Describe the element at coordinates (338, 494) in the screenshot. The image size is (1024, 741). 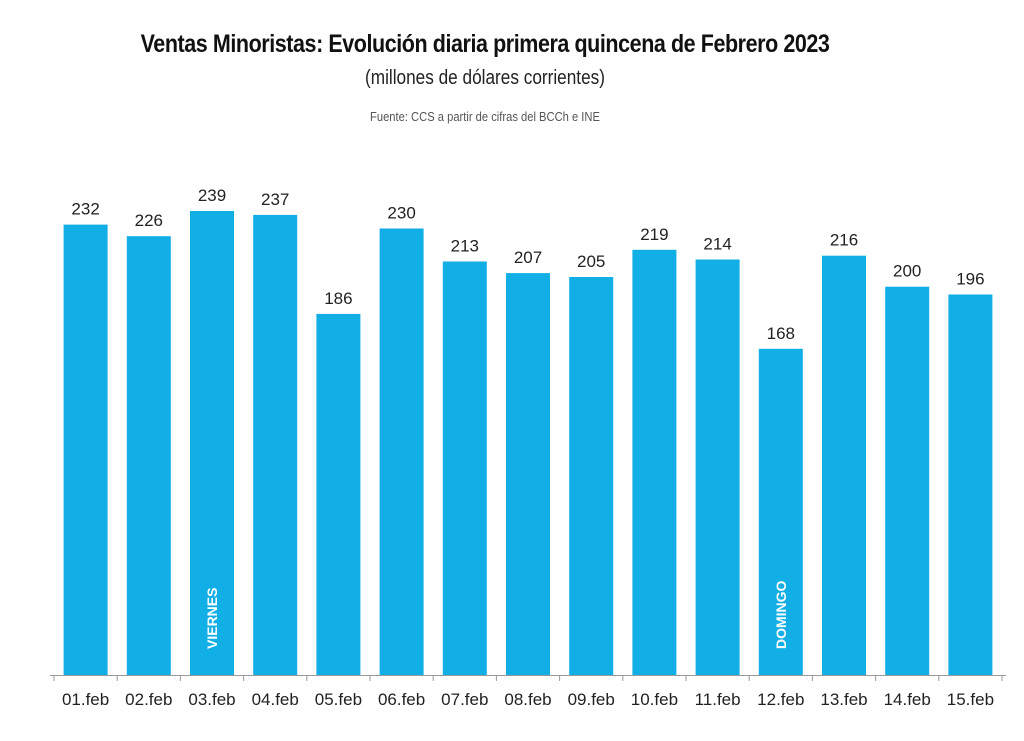
I see `bar-05.feb` at that location.